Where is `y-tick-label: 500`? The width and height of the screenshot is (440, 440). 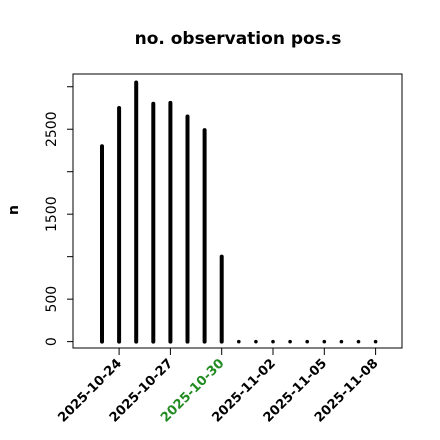 y-tick-label: 500 is located at coordinates (52, 299).